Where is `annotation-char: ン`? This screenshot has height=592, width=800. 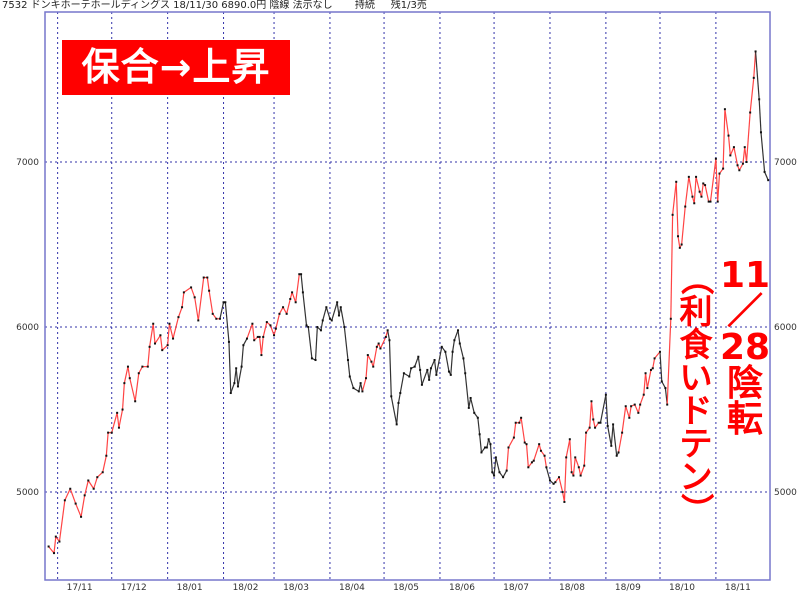 annotation-char: ン is located at coordinates (696, 476).